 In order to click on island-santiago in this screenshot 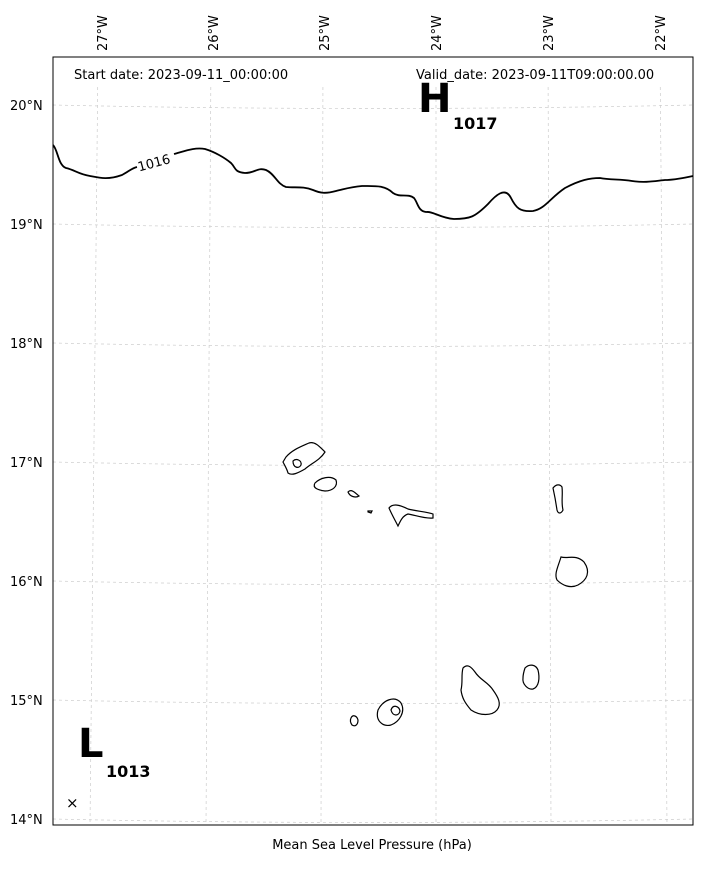, I will do `click(480, 690)`.